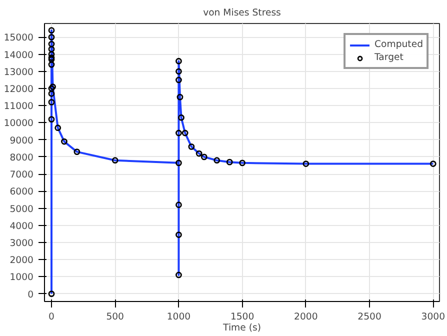  Describe the element at coordinates (19, 106) in the screenshot. I see `y-tick-label: 11000` at that location.